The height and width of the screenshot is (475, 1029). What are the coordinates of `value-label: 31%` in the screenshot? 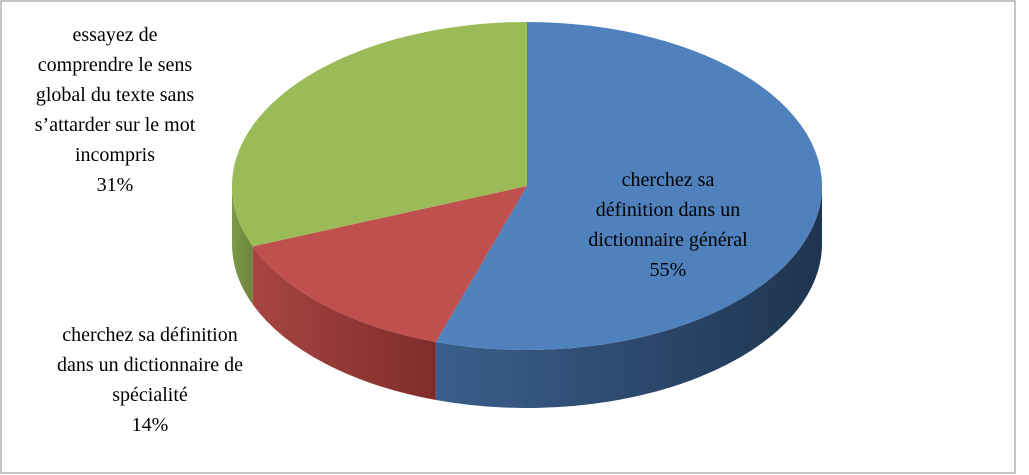 It's located at (115, 185).